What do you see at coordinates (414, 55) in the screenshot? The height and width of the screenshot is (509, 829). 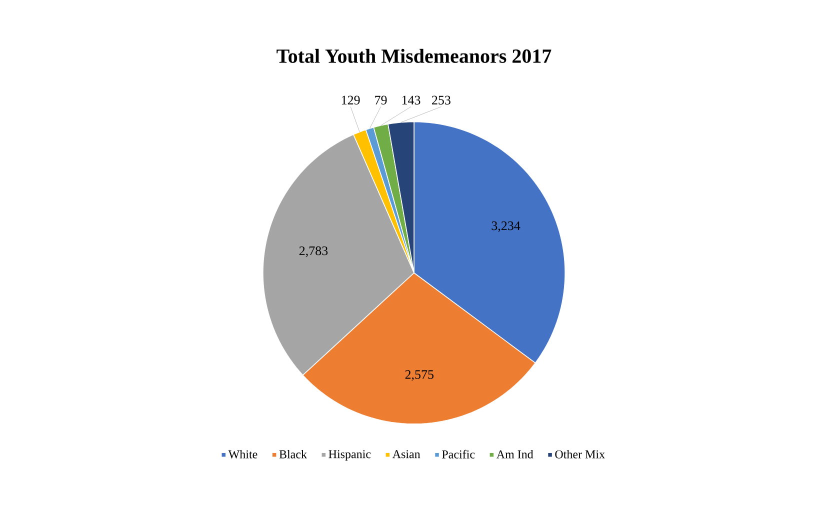 I see `chart-title: Total Youth Misdemeanors 2017` at bounding box center [414, 55].